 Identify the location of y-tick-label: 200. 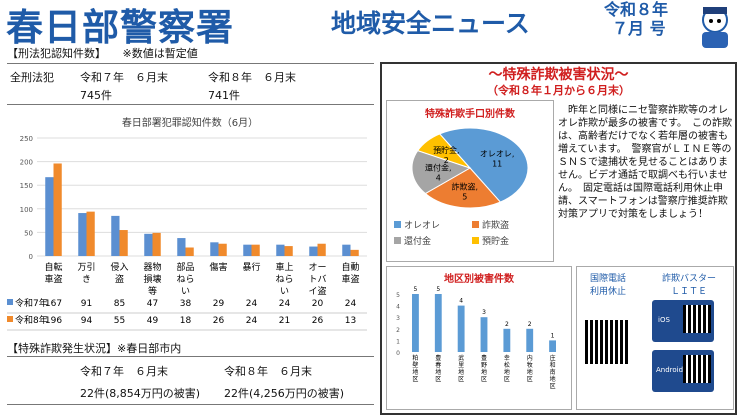
(26, 163).